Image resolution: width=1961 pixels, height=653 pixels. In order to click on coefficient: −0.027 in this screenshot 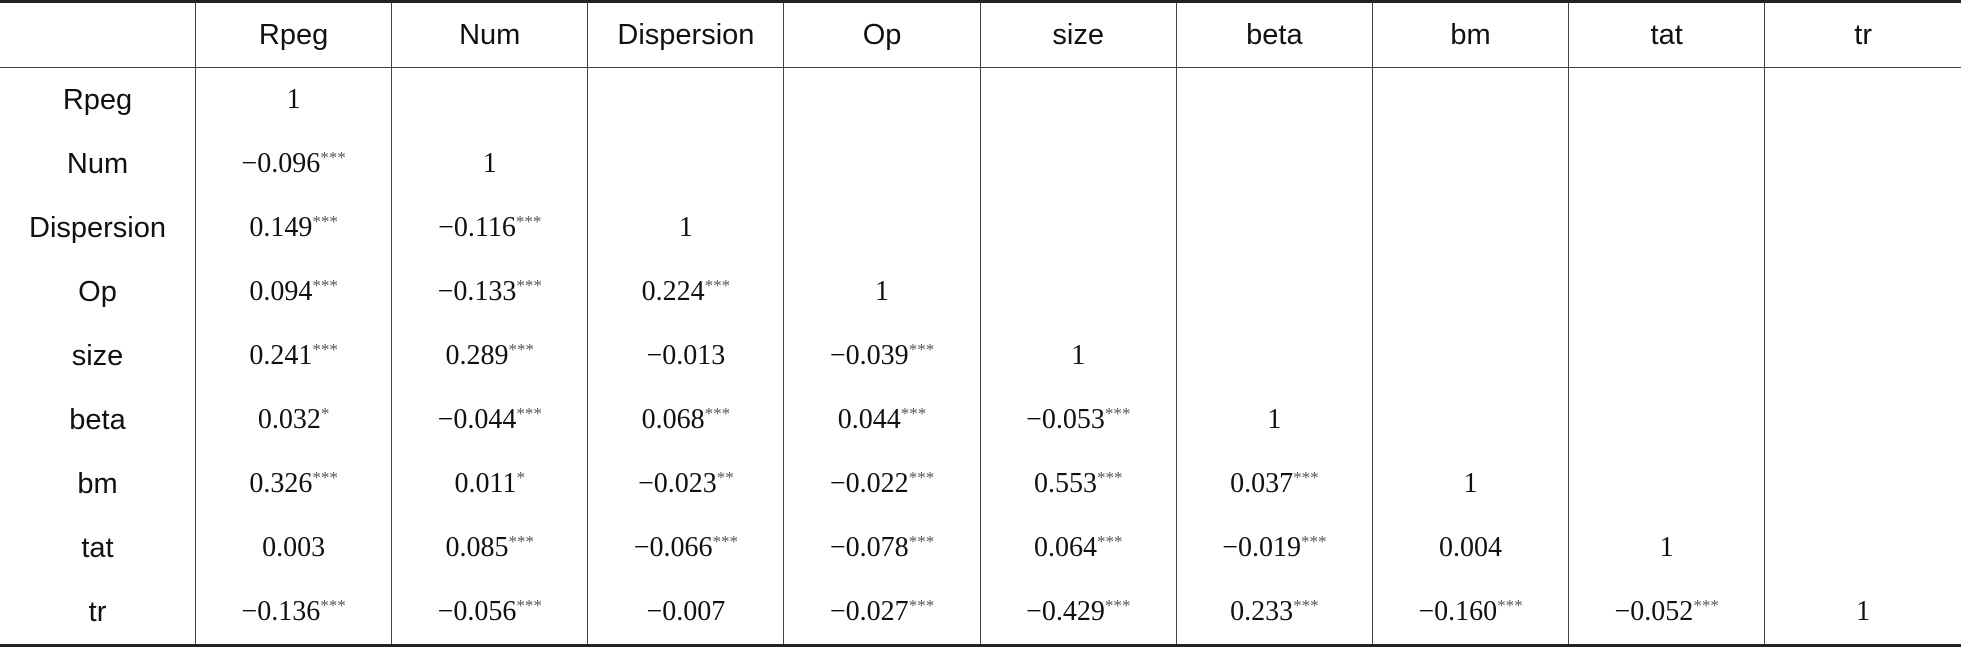, I will do `click(869, 611)`.